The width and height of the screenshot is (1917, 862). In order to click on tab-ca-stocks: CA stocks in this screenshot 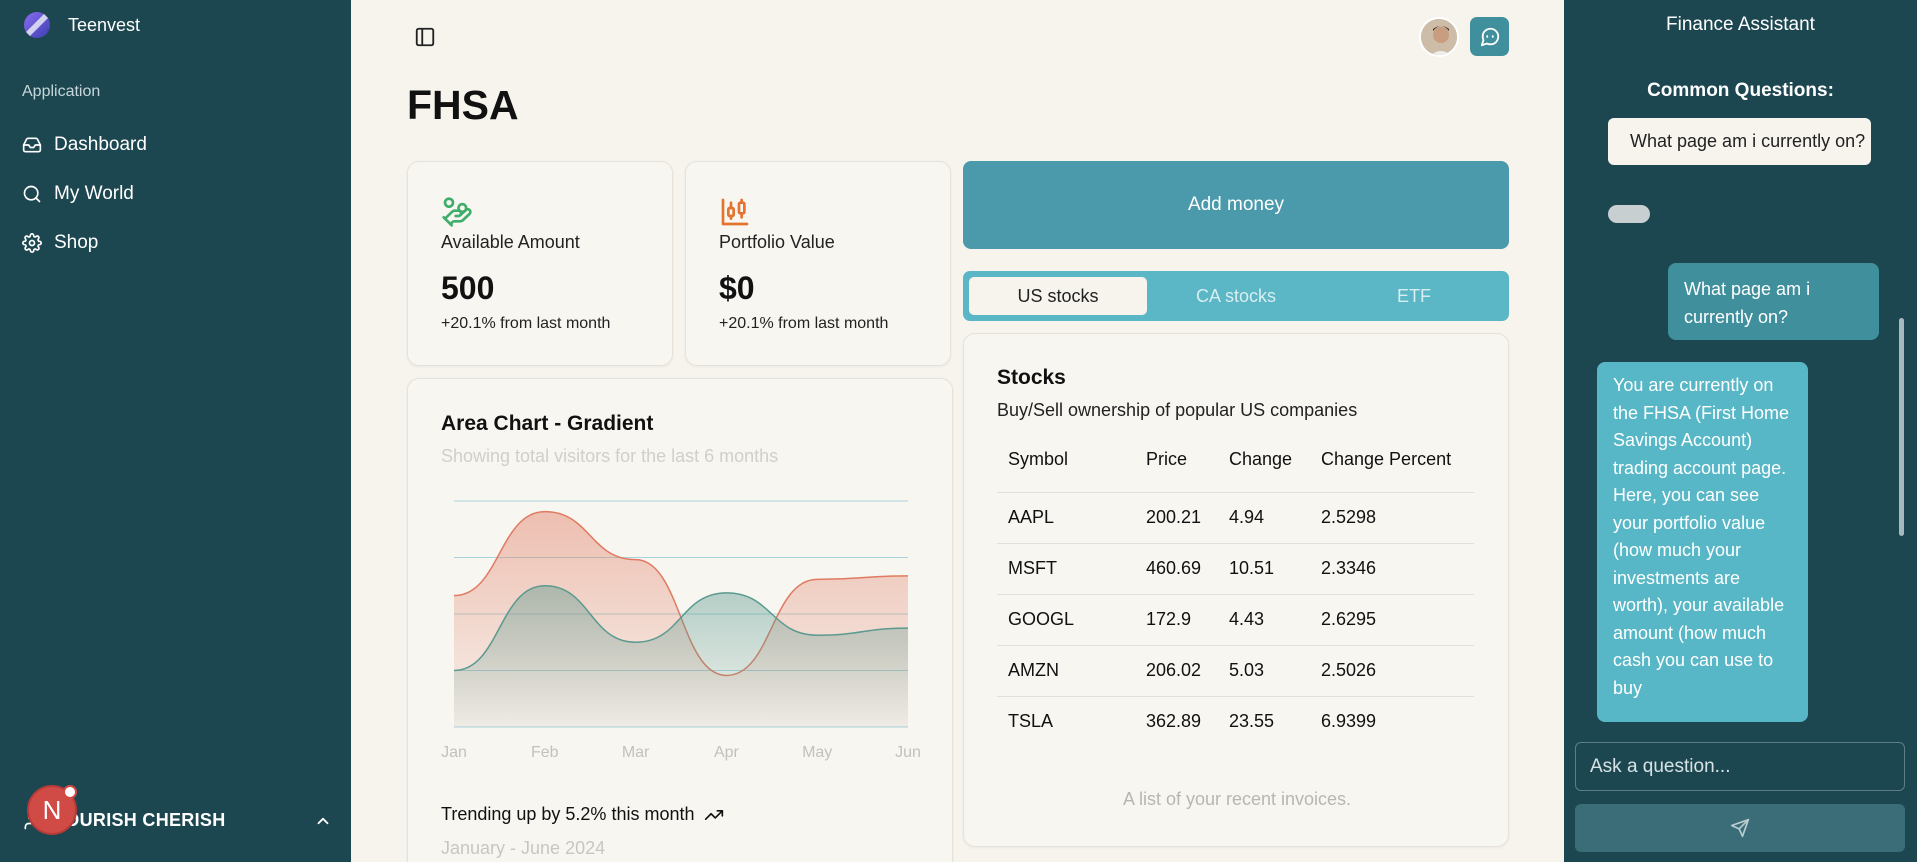, I will do `click(1236, 295)`.